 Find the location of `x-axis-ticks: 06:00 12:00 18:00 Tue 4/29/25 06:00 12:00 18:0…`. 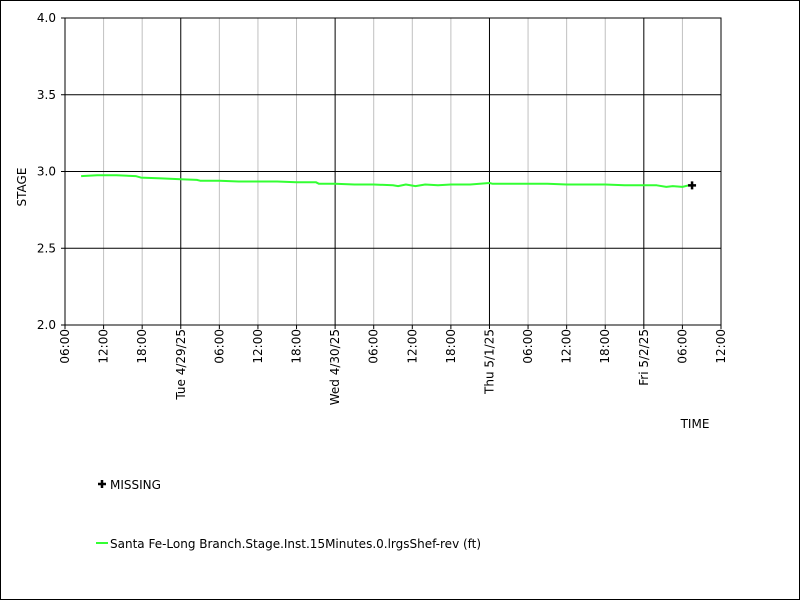

x-axis-ticks: 06:00 12:00 18:00 Tue 4/29/25 06:00 12:00 18:0… is located at coordinates (393, 365).